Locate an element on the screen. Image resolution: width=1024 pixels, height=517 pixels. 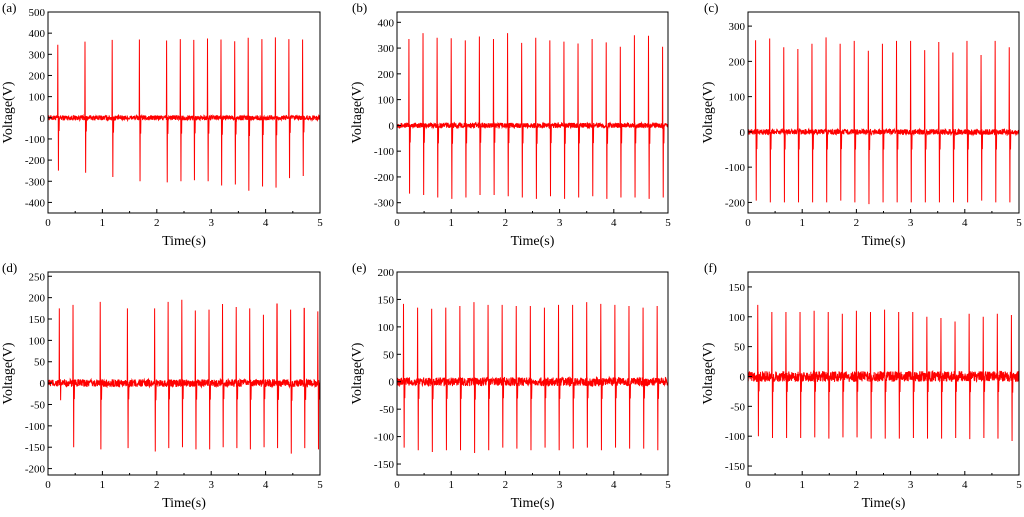
y-tick-label: -400 is located at coordinates (35, 203).